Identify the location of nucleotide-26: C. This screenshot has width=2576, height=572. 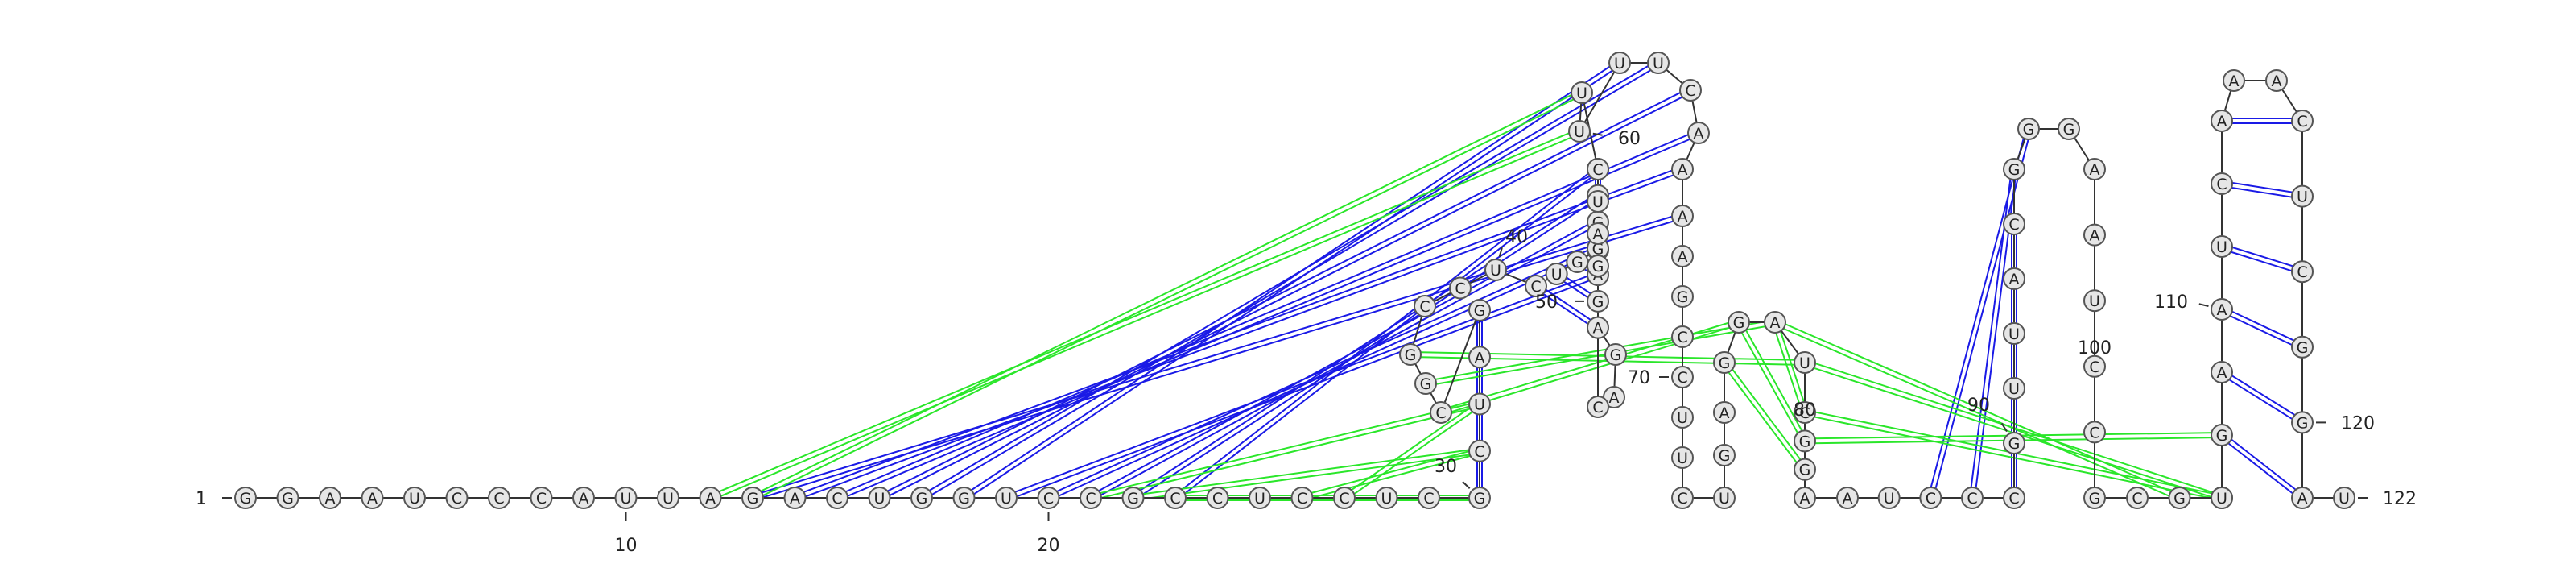
(1302, 498).